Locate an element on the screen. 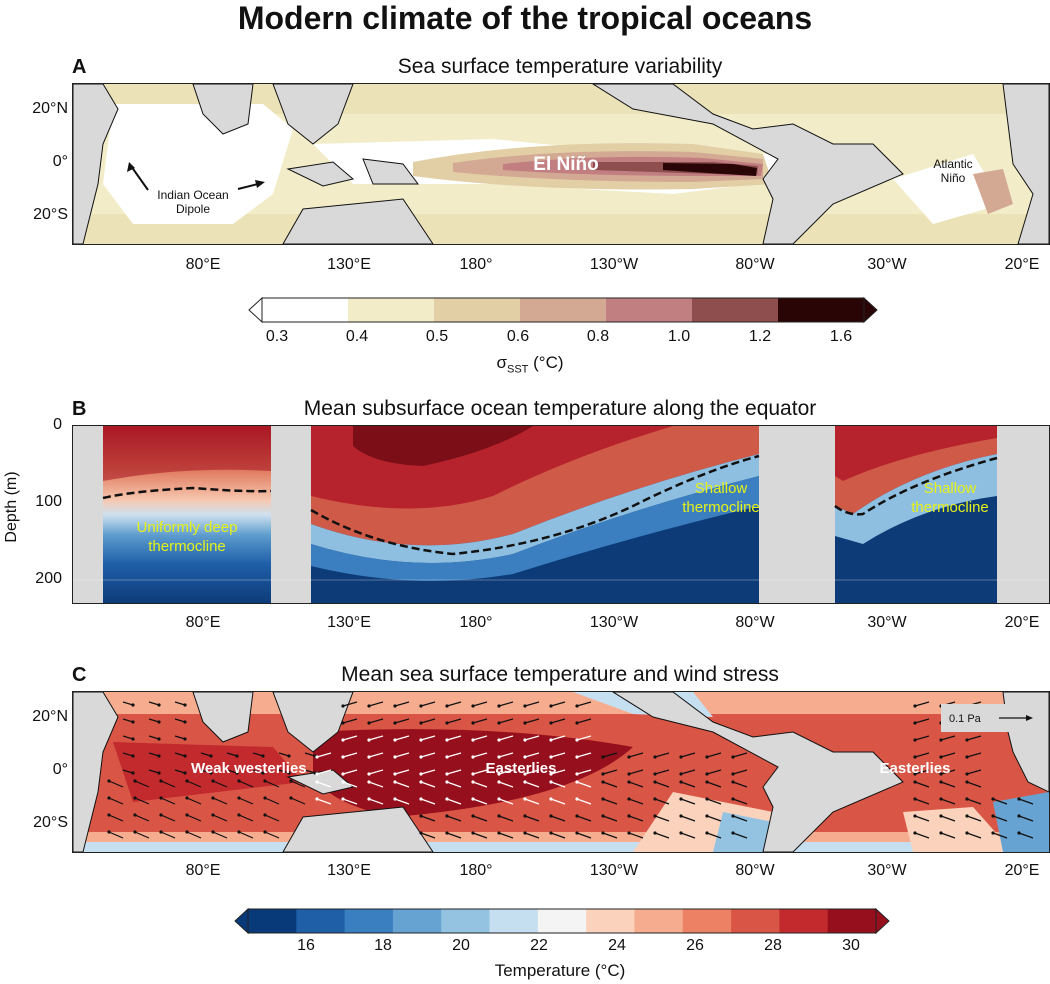 Image resolution: width=1050 pixels, height=984 pixels. pacific-easterlies-label: Easterlies is located at coordinates (521, 768).